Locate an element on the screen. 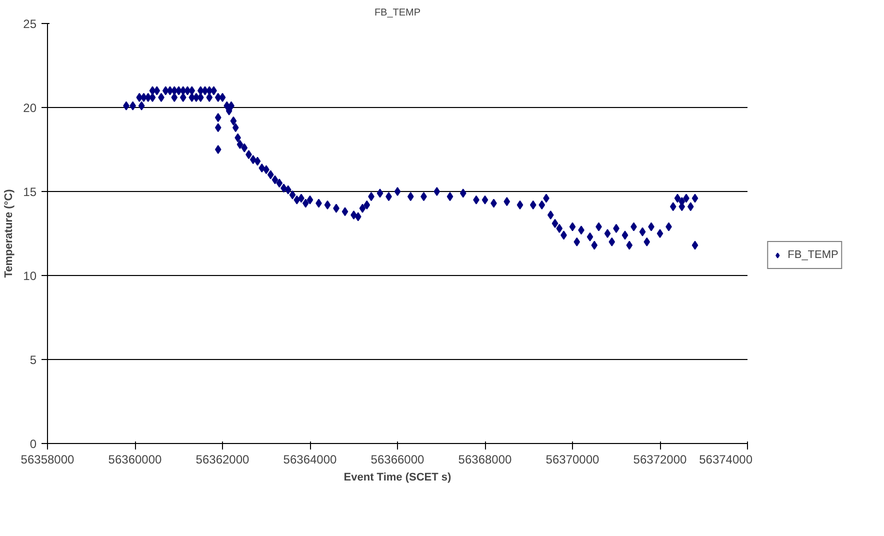  x-tick-label: 56360000 is located at coordinates (135, 459).